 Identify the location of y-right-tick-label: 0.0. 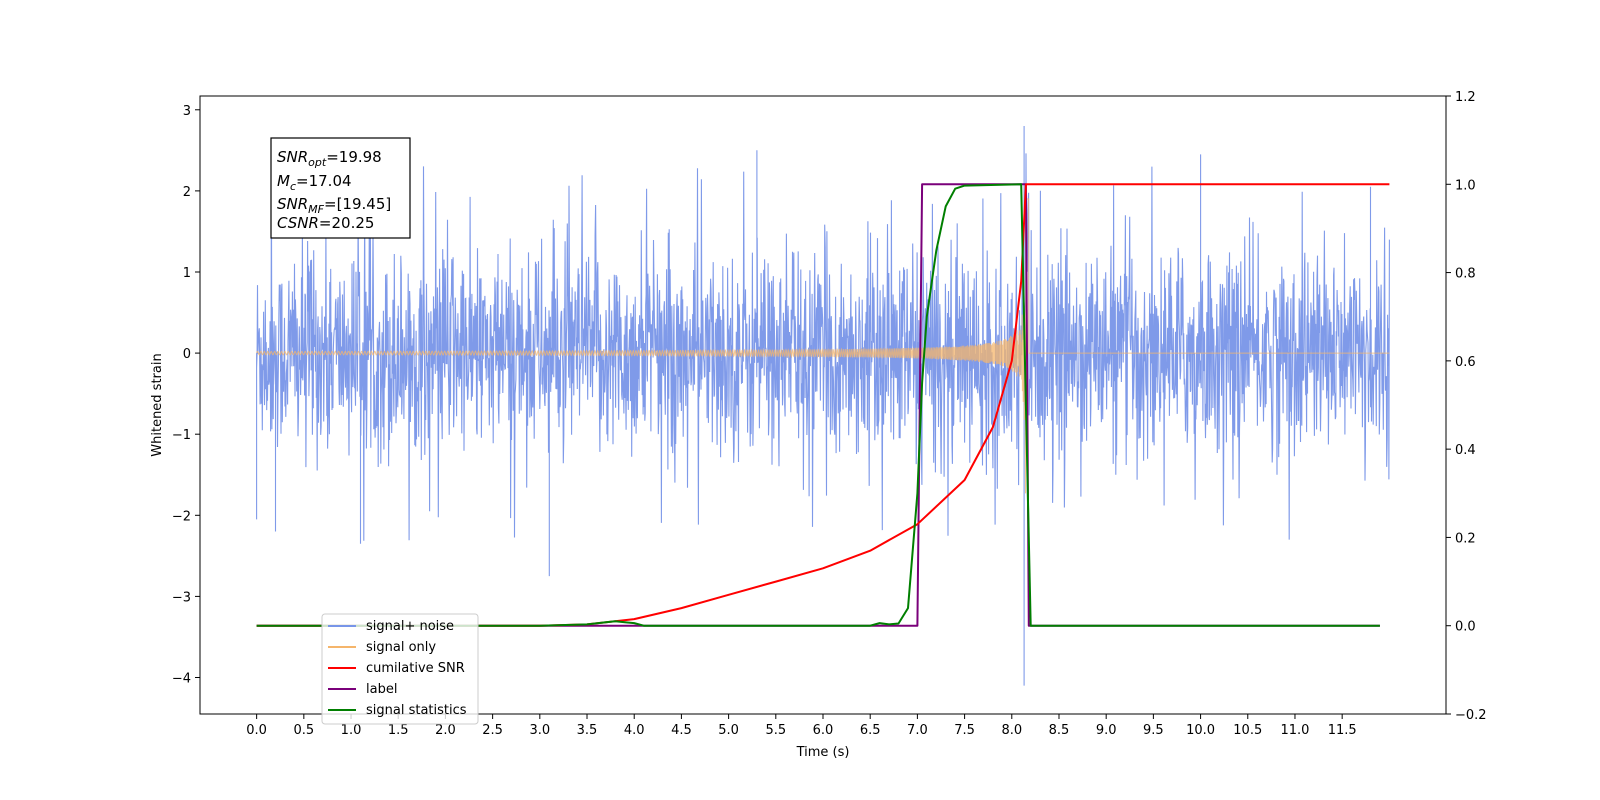
(1465, 627).